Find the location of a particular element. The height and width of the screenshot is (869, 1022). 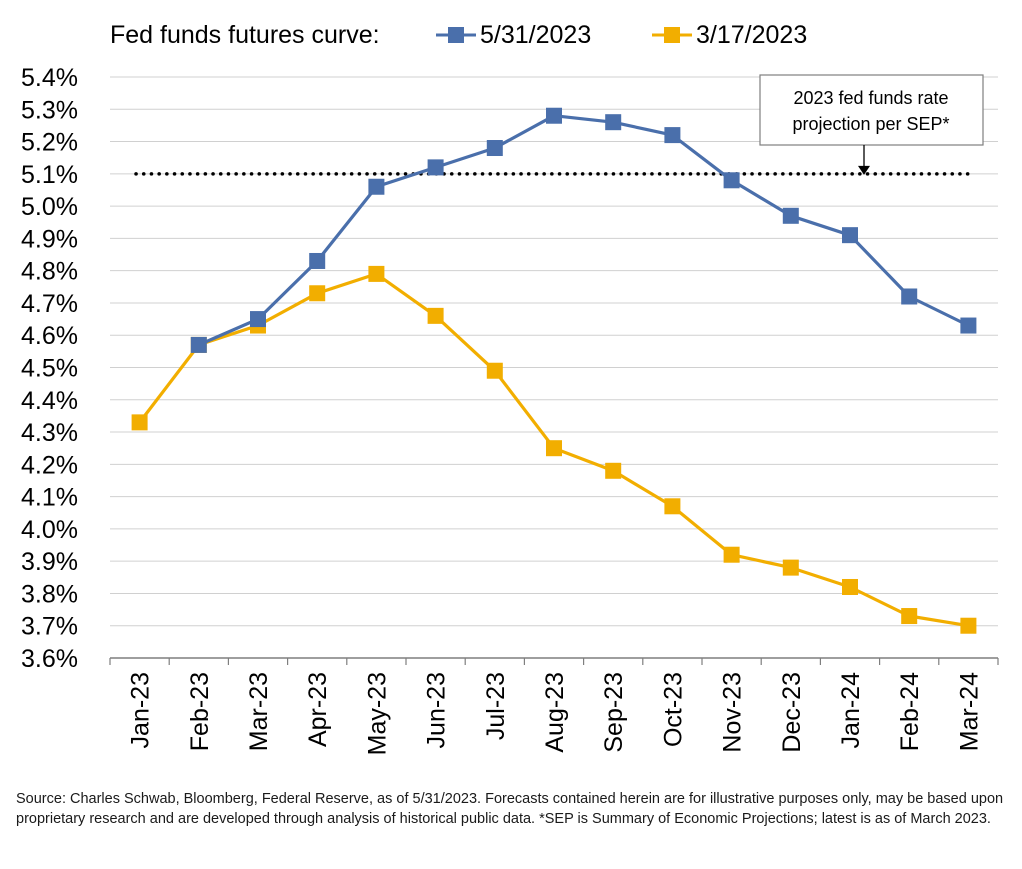

legend-title: Fed funds futures curve: is located at coordinates (245, 35).